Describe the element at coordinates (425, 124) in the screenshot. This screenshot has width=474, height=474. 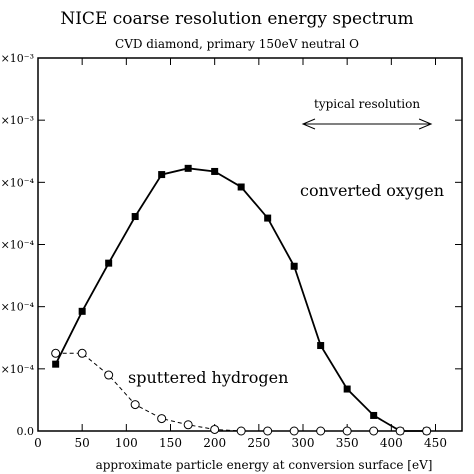
I see `resolution-arrowhead-right` at that location.